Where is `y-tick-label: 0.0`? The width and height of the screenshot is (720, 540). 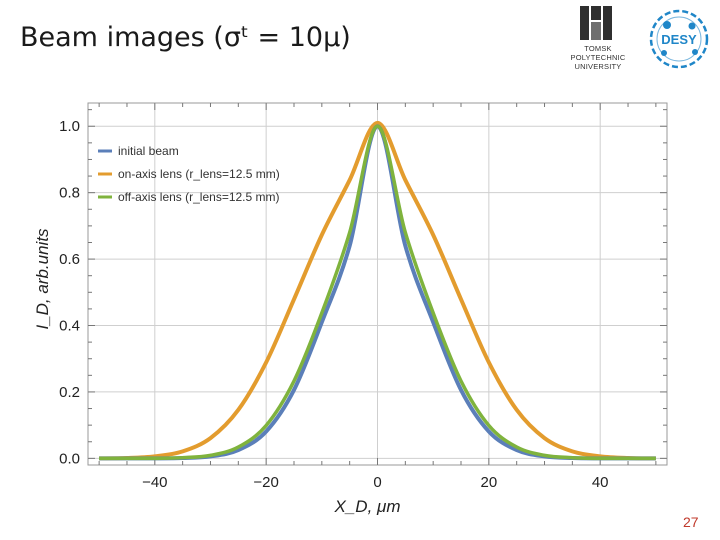 y-tick-label: 0.0 is located at coordinates (69, 458).